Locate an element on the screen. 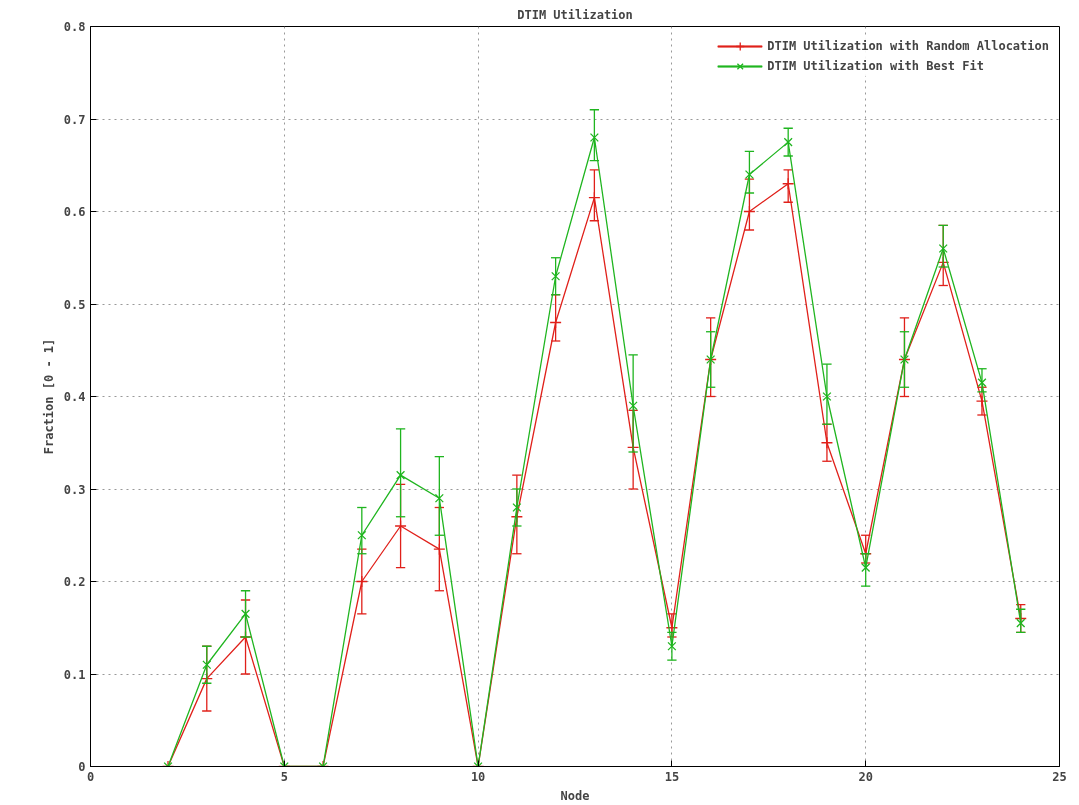  legend-label: DTIM Utilization with Best Fit is located at coordinates (875, 66).